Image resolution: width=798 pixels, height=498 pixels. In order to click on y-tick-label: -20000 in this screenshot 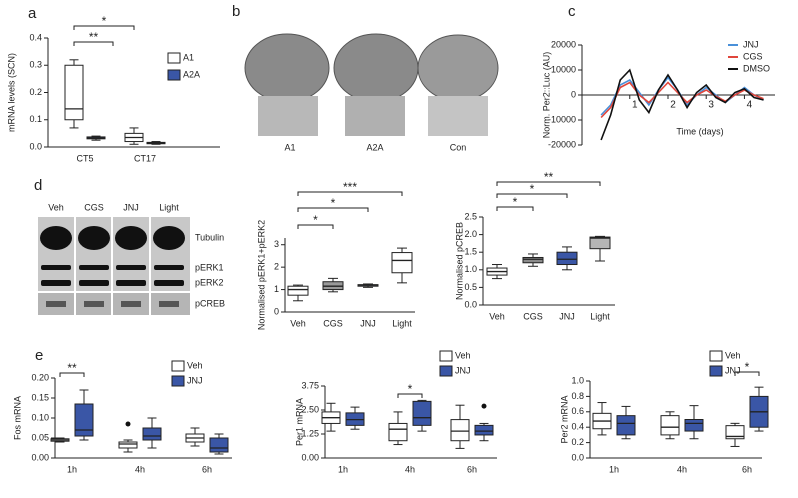, I will do `click(562, 144)`.